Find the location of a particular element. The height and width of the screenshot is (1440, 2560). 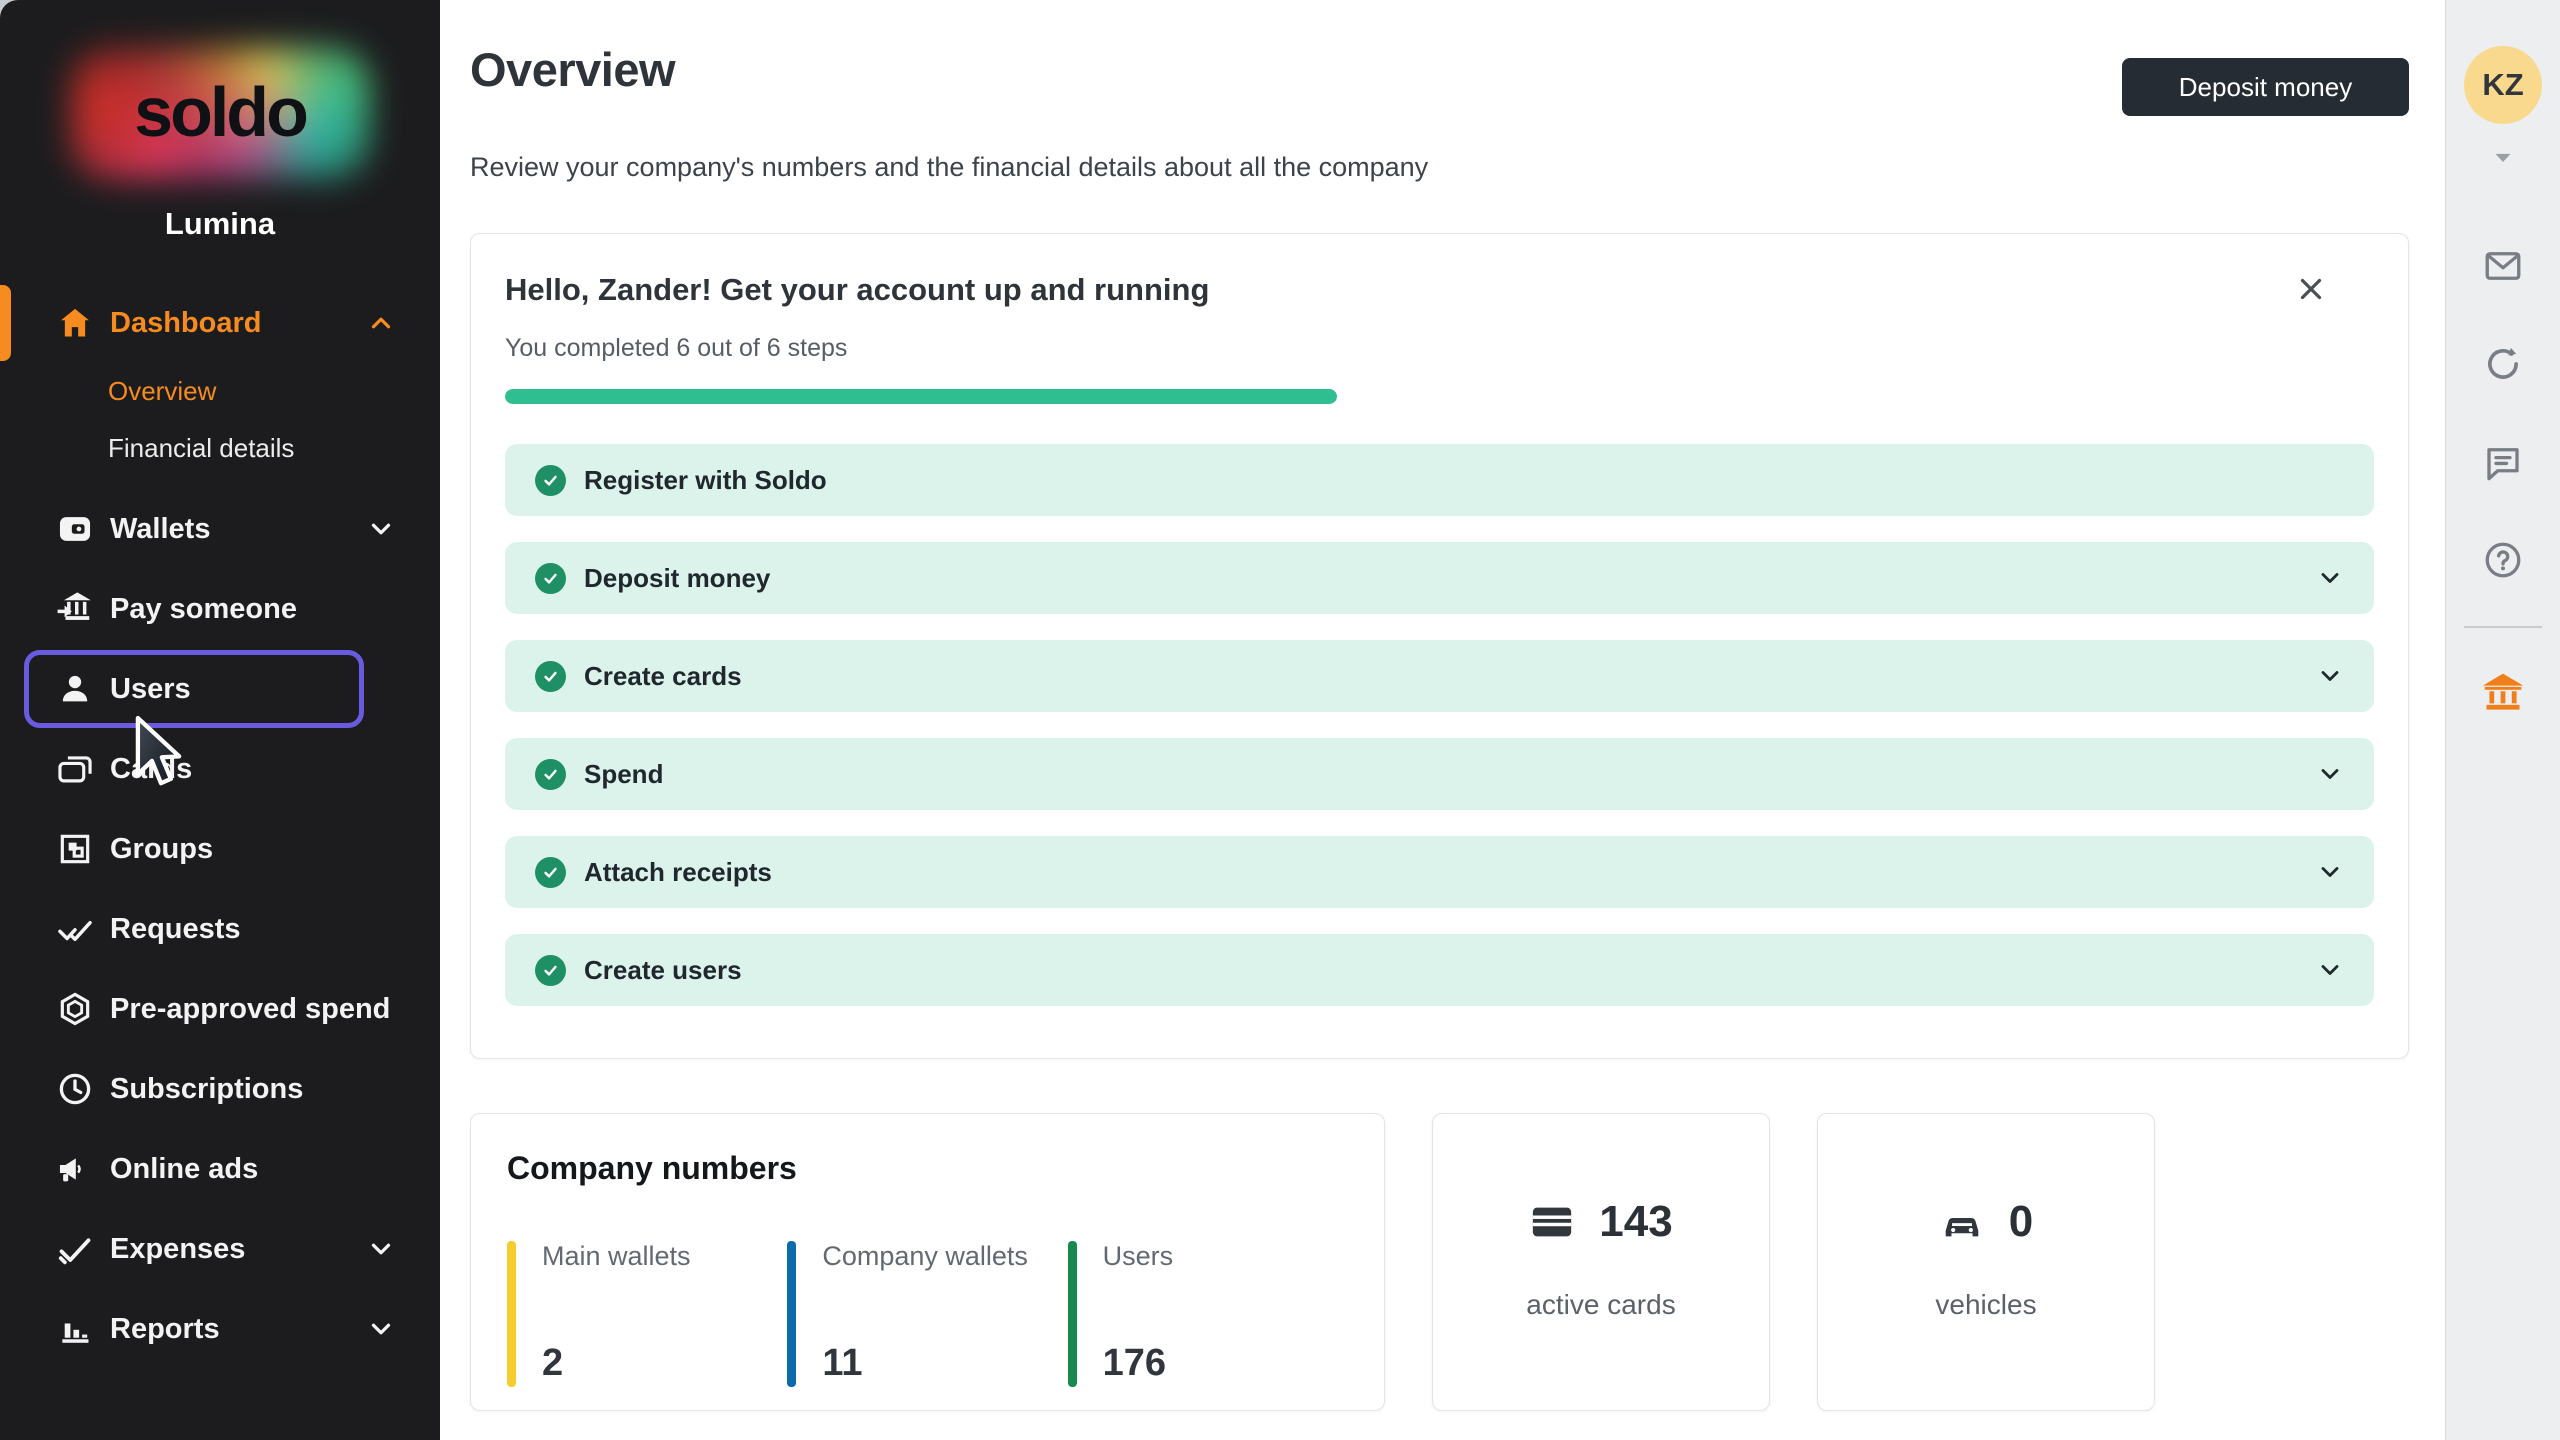

bank-icon is located at coordinates (2503, 691).